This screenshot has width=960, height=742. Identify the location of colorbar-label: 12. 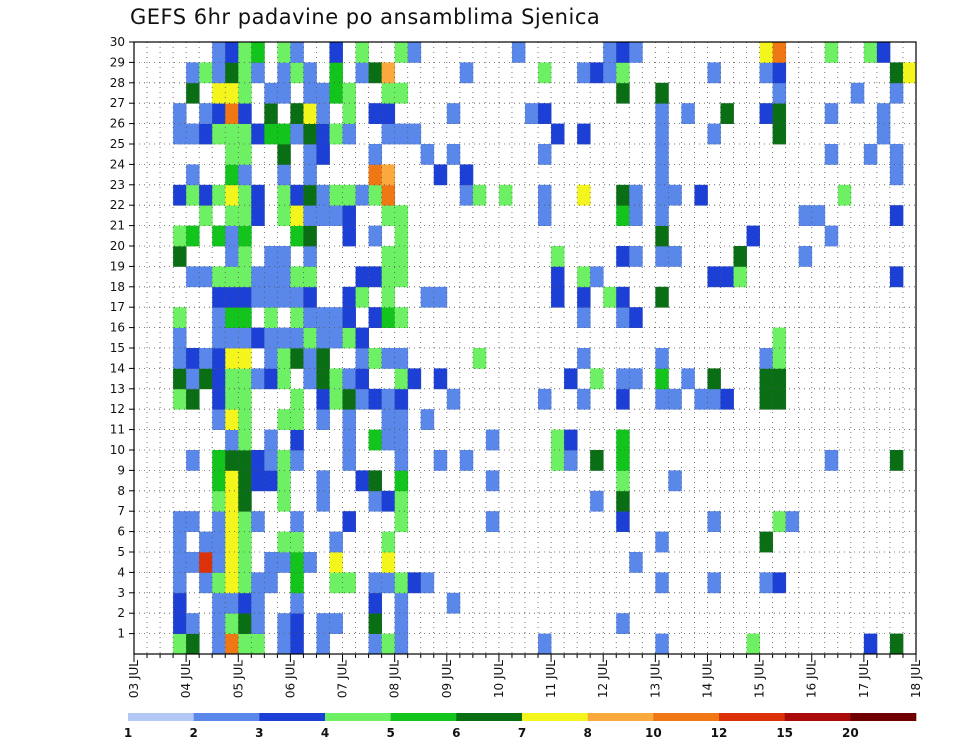
(719, 733).